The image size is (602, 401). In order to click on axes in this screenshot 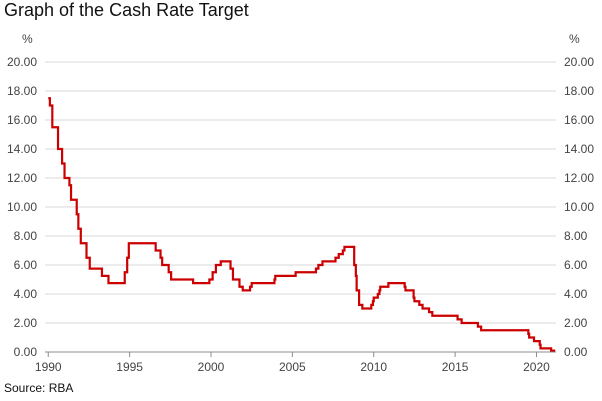, I will do `click(300, 354)`.